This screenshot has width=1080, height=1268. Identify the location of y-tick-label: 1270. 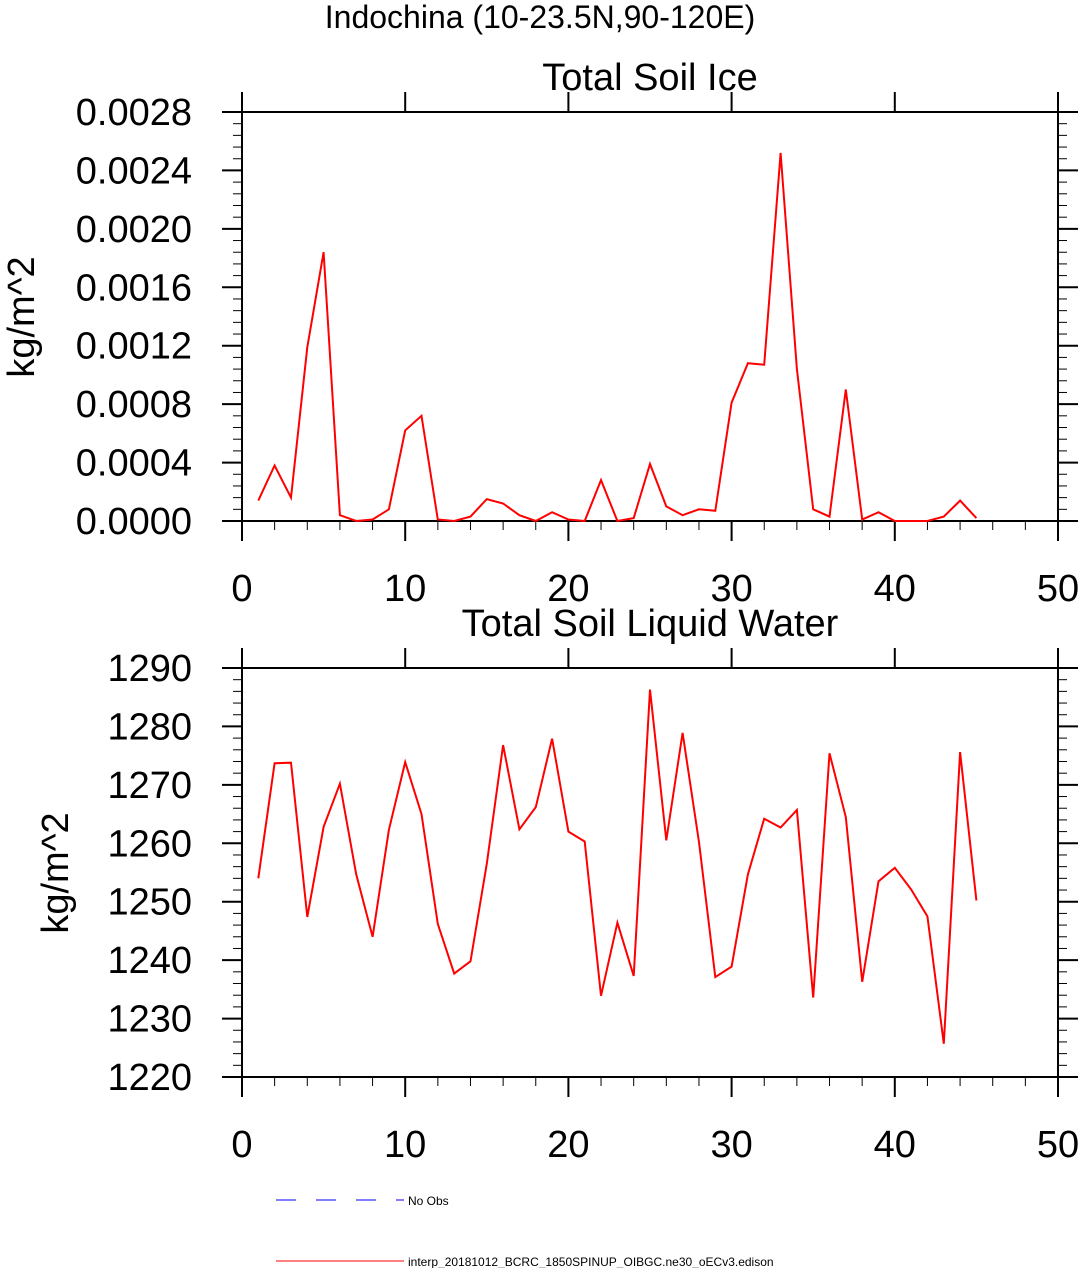
(149, 786).